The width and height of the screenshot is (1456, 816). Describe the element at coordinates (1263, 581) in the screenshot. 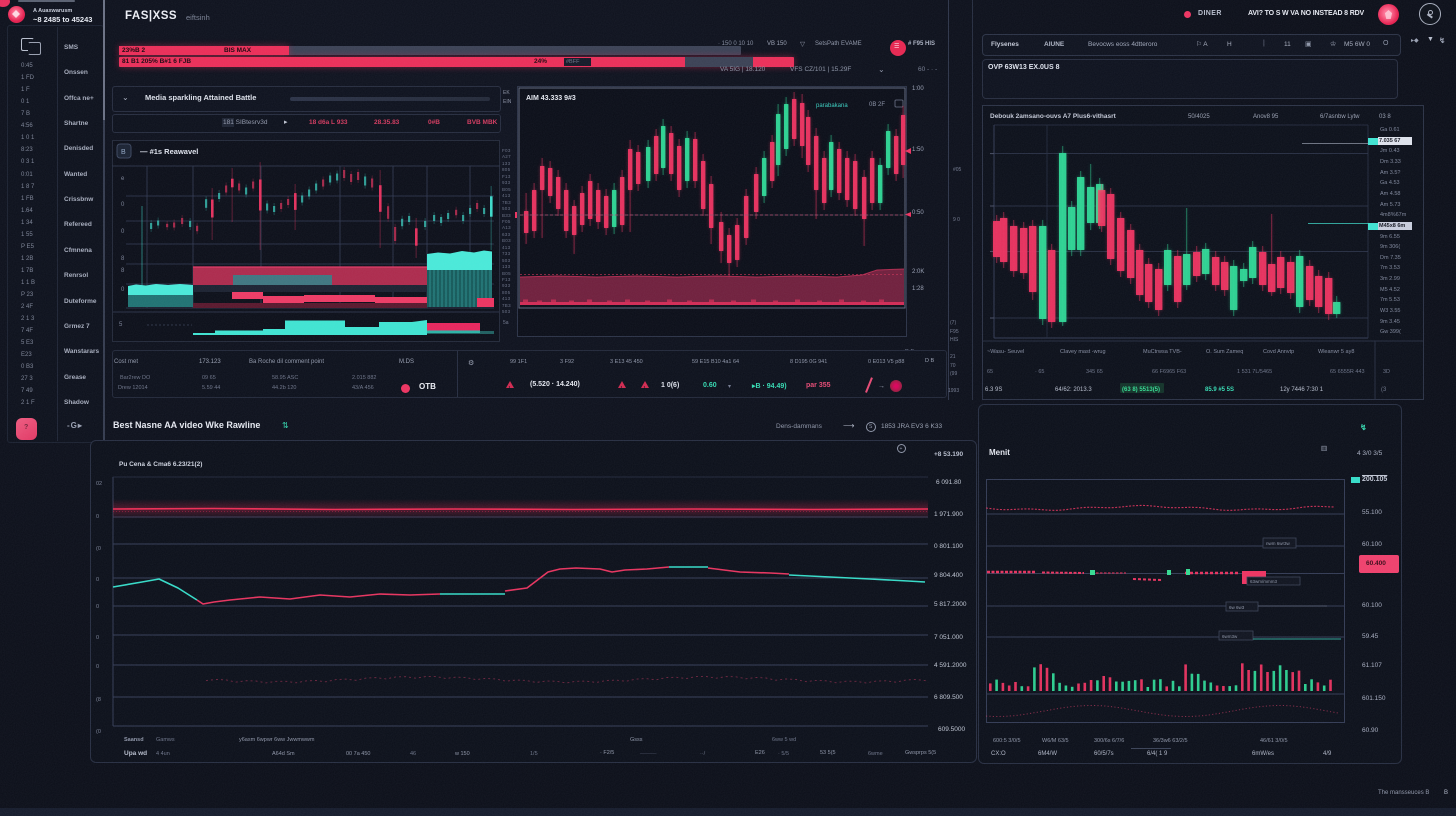

I see `svg-text: 63wm/mmm3` at that location.